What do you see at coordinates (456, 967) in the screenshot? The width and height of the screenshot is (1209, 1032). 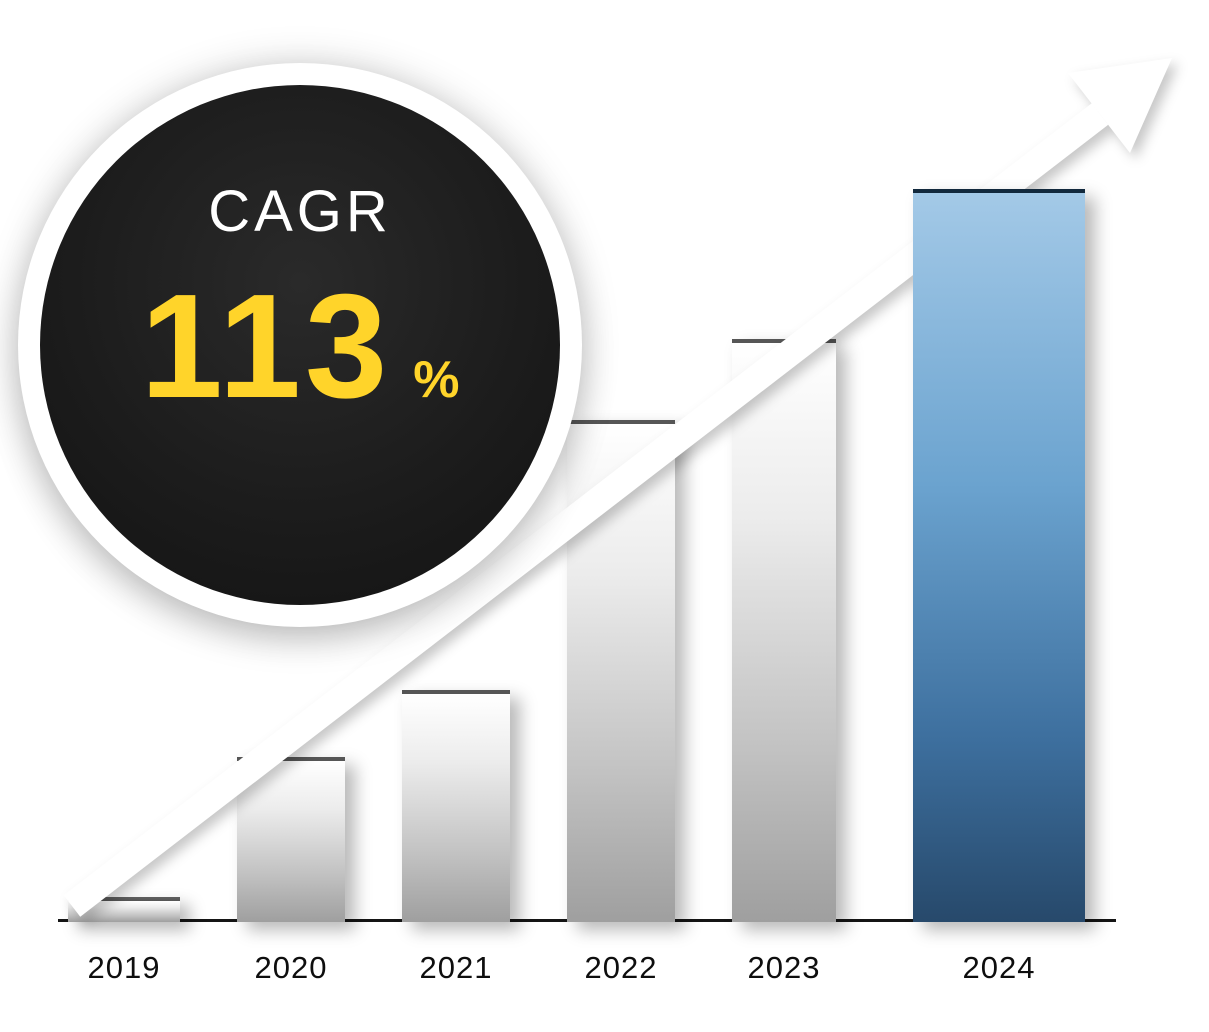 I see `x-axis-label-2021: 2021` at bounding box center [456, 967].